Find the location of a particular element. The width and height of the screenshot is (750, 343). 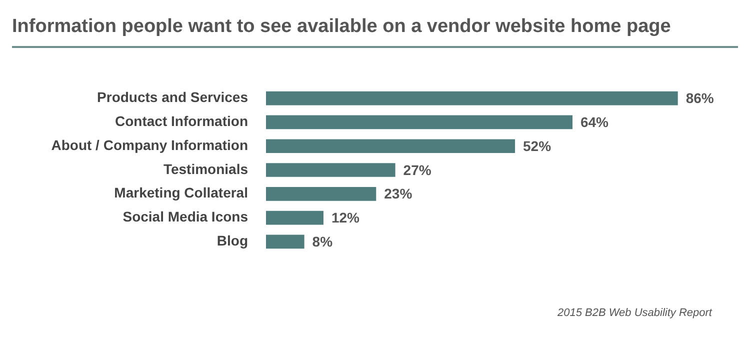

data-label: 64% is located at coordinates (595, 122).